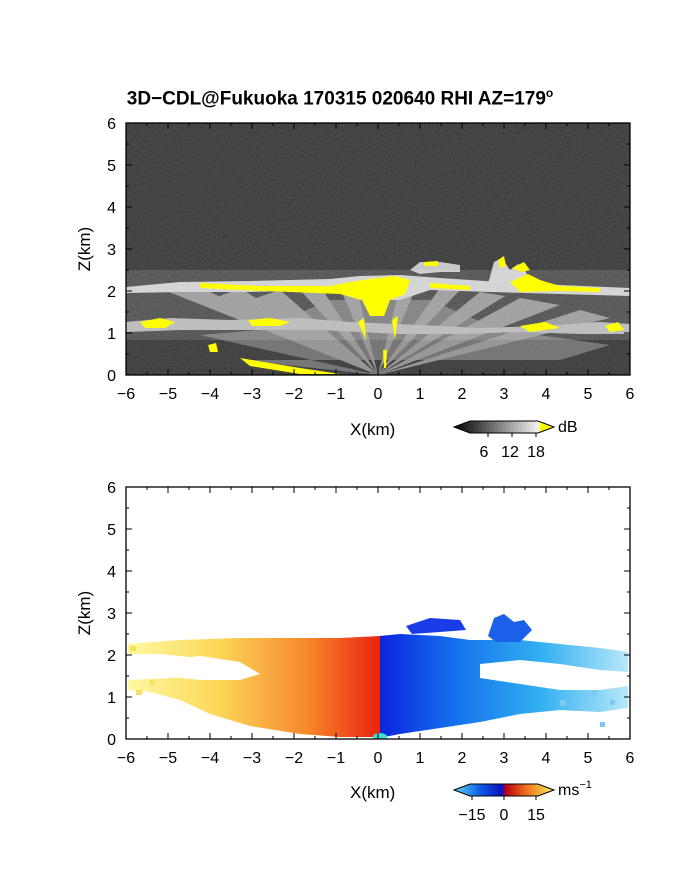 Image resolution: width=680 pixels, height=880 pixels. Describe the element at coordinates (536, 815) in the screenshot. I see `cb-tick-label: 15` at that location.